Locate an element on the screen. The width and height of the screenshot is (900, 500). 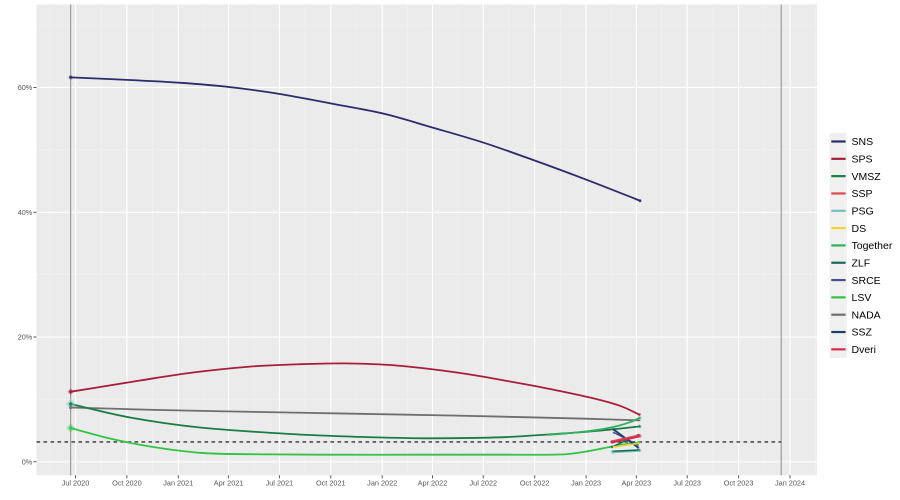
svg-text: Jul 2021 is located at coordinates (280, 483).